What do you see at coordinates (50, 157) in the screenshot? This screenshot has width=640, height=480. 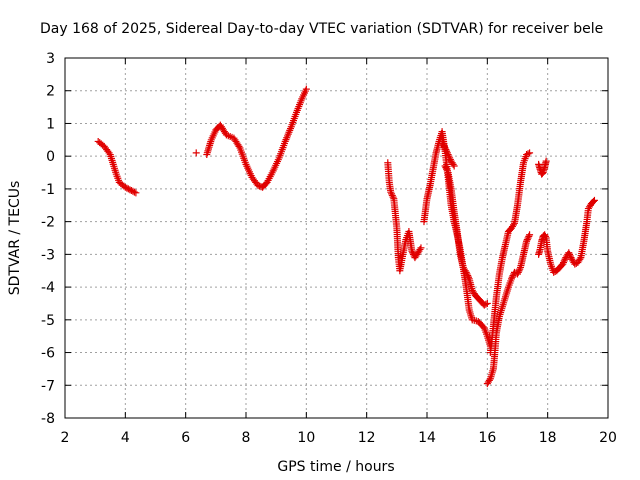 I see `y-tick-label: 0` at bounding box center [50, 157].